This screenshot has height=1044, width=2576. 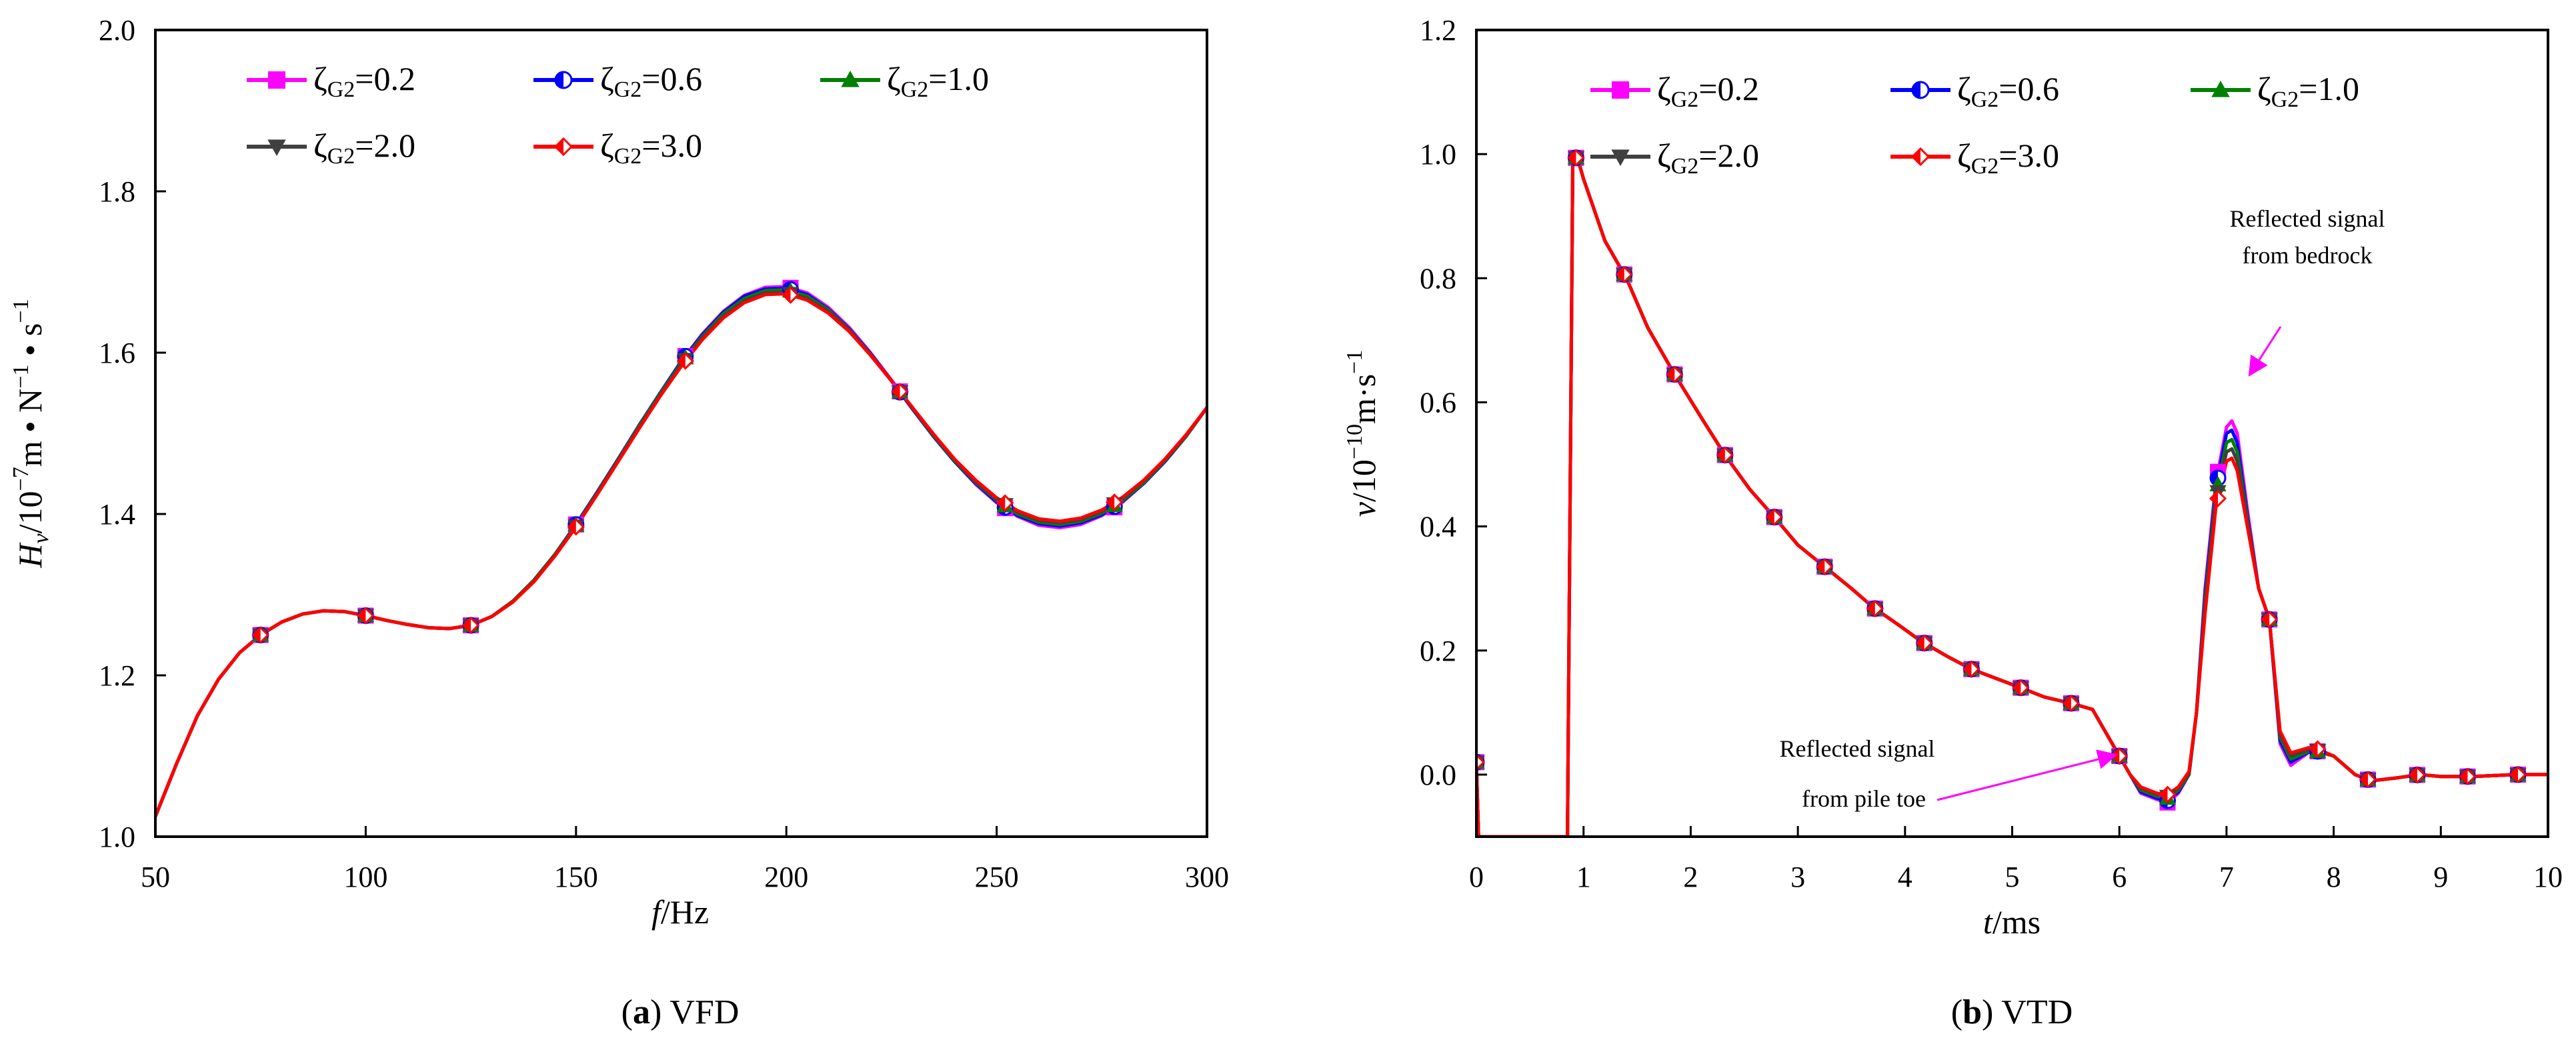 What do you see at coordinates (1797, 877) in the screenshot?
I see `x-tick-label: 3` at bounding box center [1797, 877].